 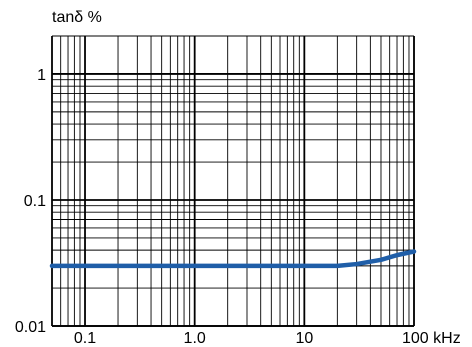 What do you see at coordinates (195, 338) in the screenshot?
I see `x-tick-label: 1.0` at bounding box center [195, 338].